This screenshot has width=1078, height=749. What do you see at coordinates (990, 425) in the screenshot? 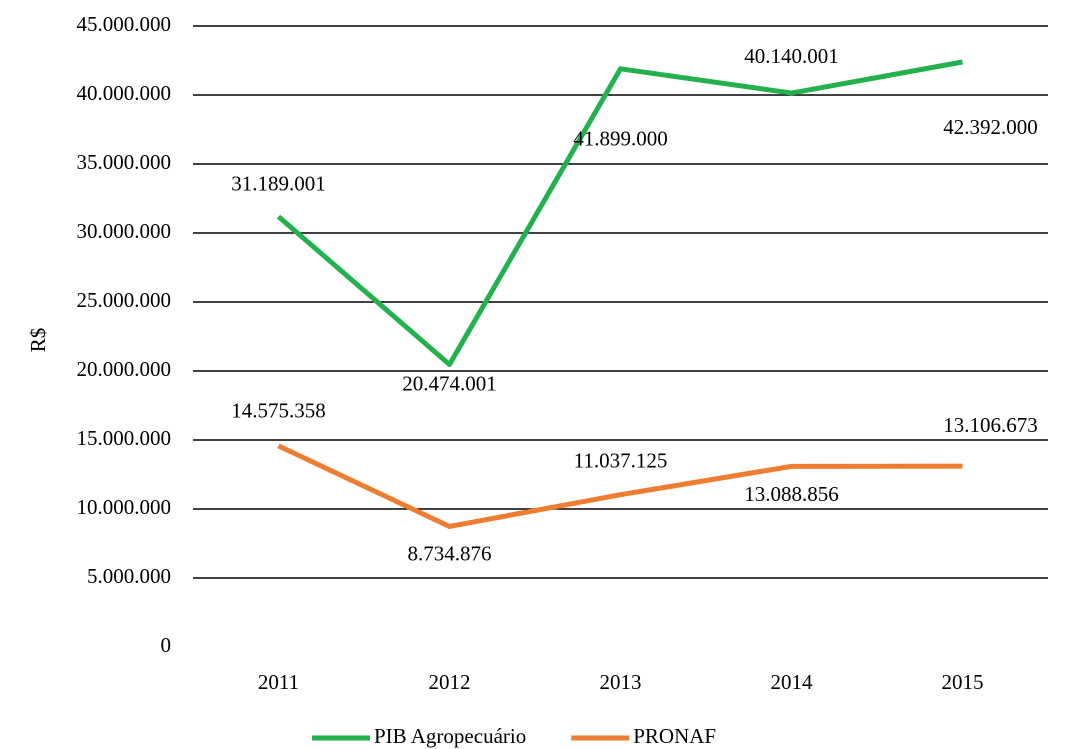
I see `data-label: 13.106.673` at bounding box center [990, 425].